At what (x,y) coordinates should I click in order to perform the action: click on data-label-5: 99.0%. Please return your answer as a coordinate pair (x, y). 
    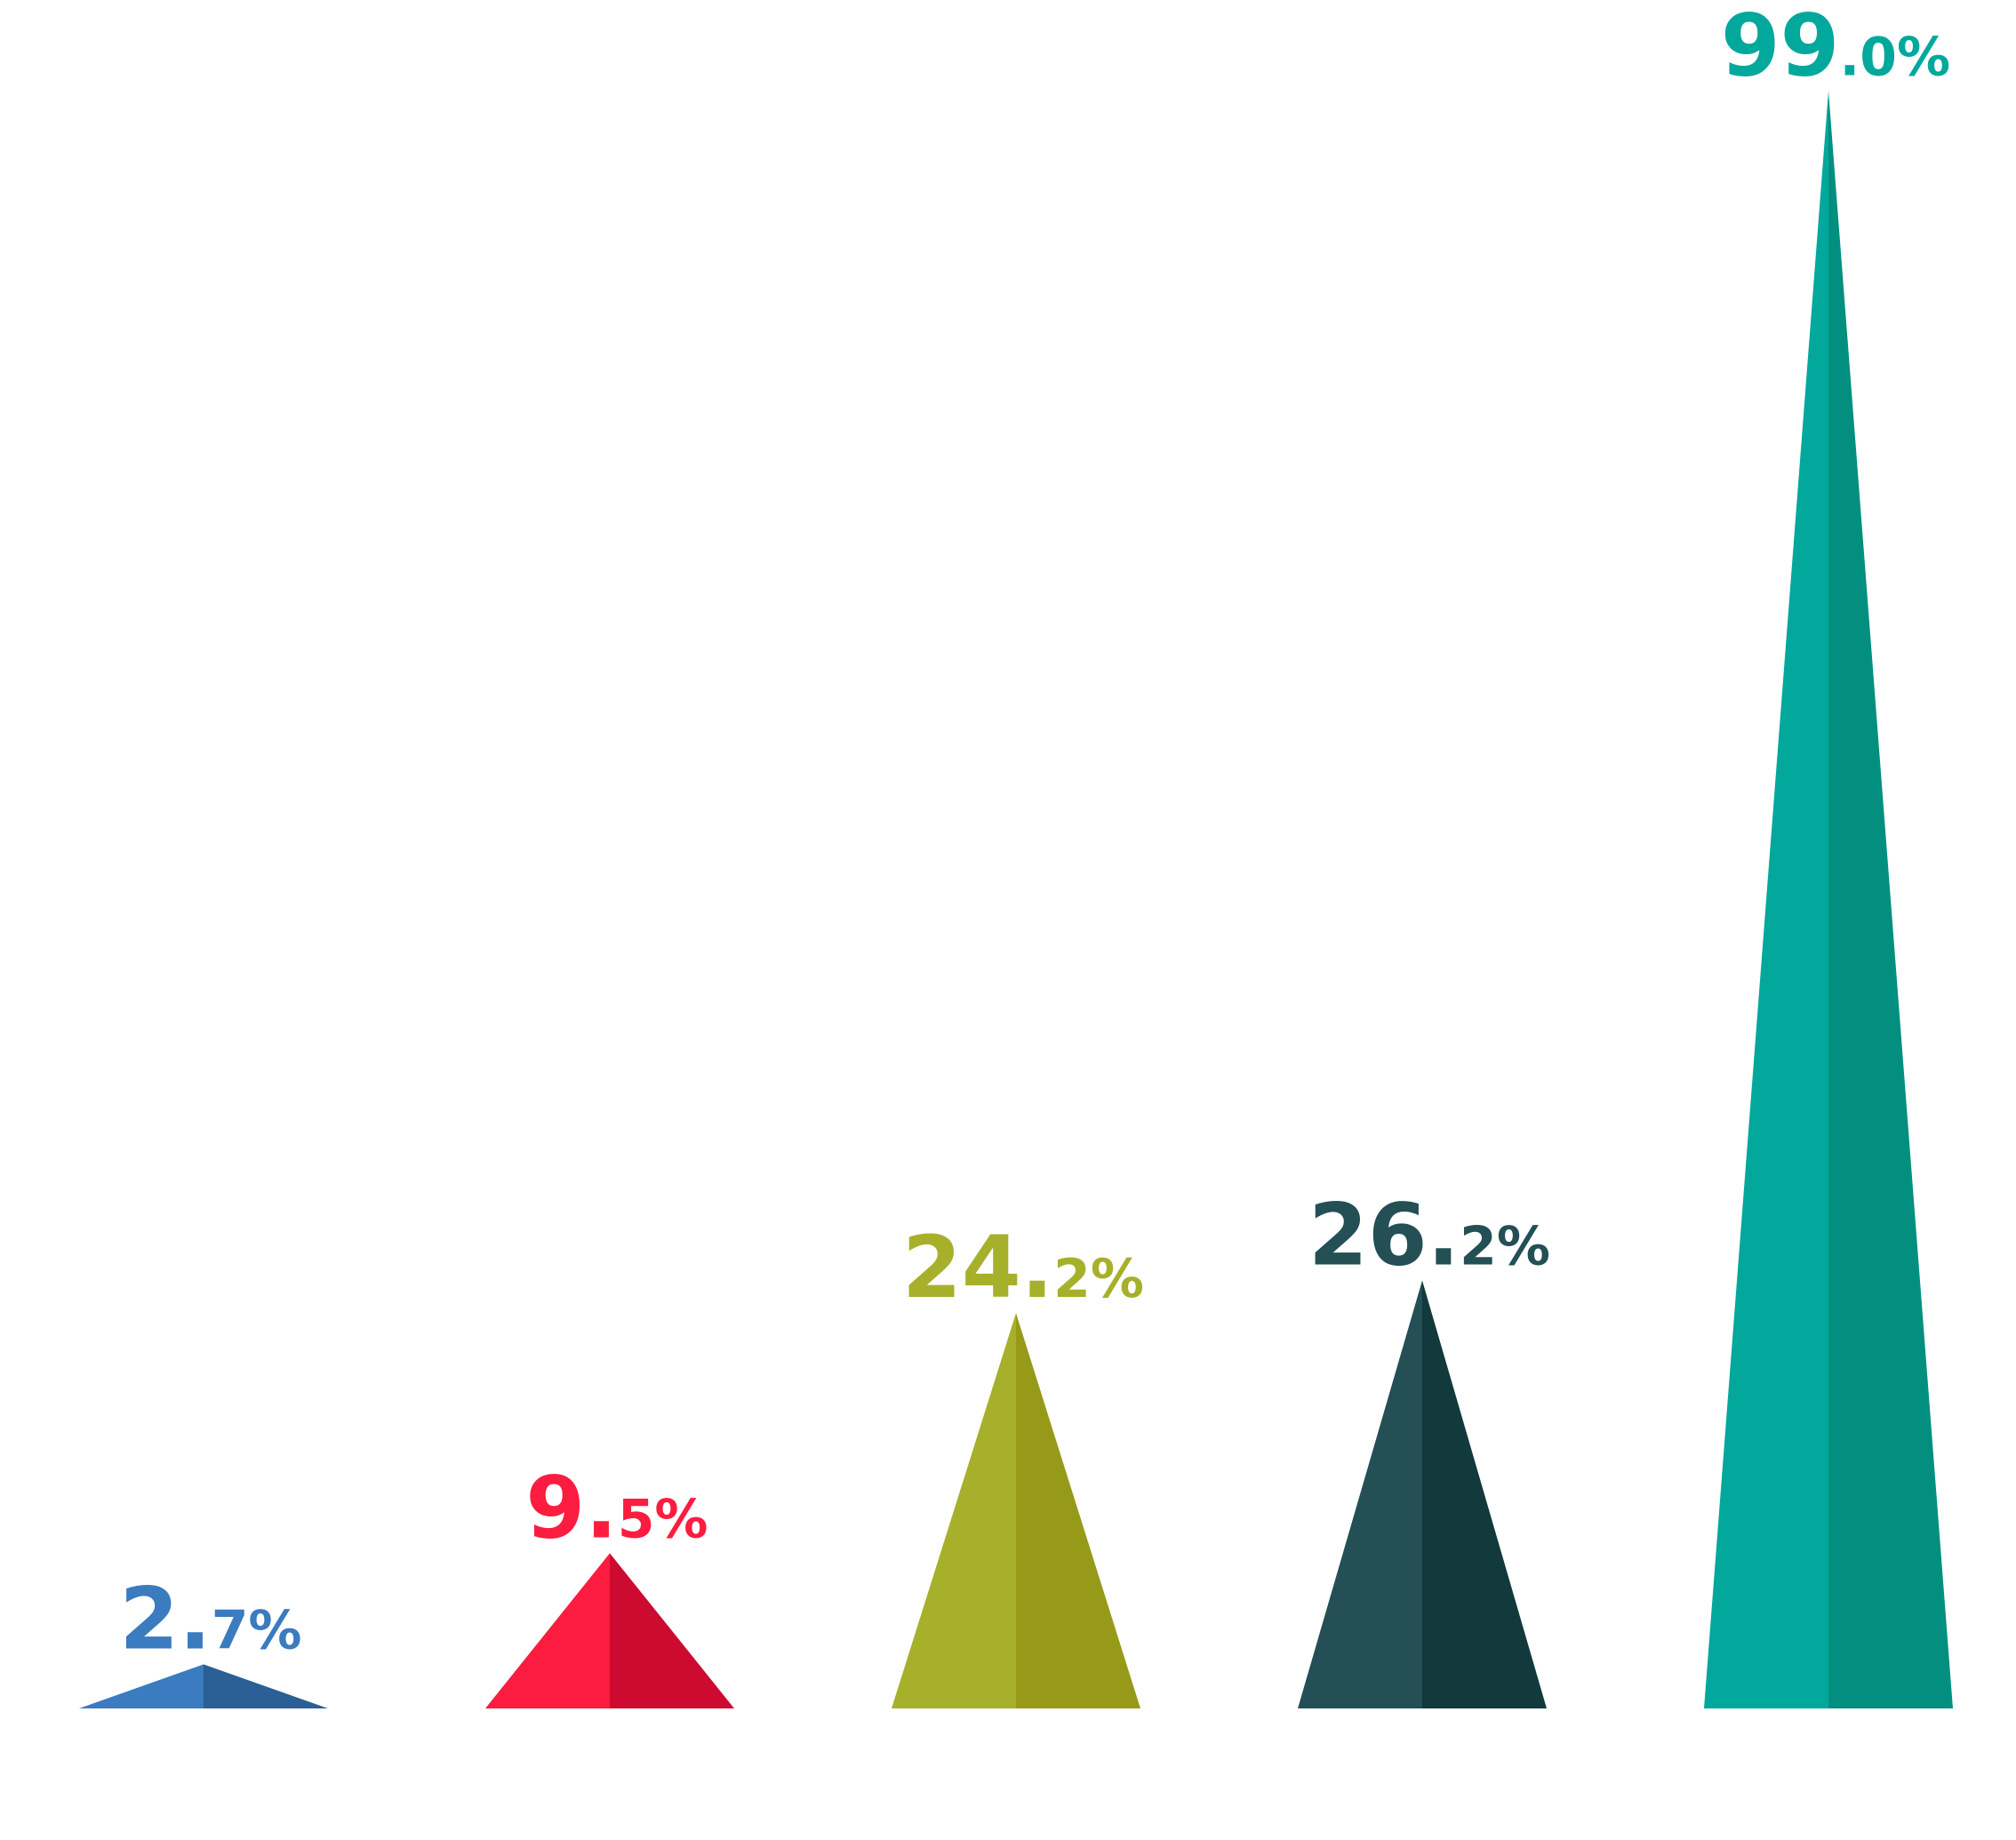
    Looking at the image, I should click on (1835, 47).